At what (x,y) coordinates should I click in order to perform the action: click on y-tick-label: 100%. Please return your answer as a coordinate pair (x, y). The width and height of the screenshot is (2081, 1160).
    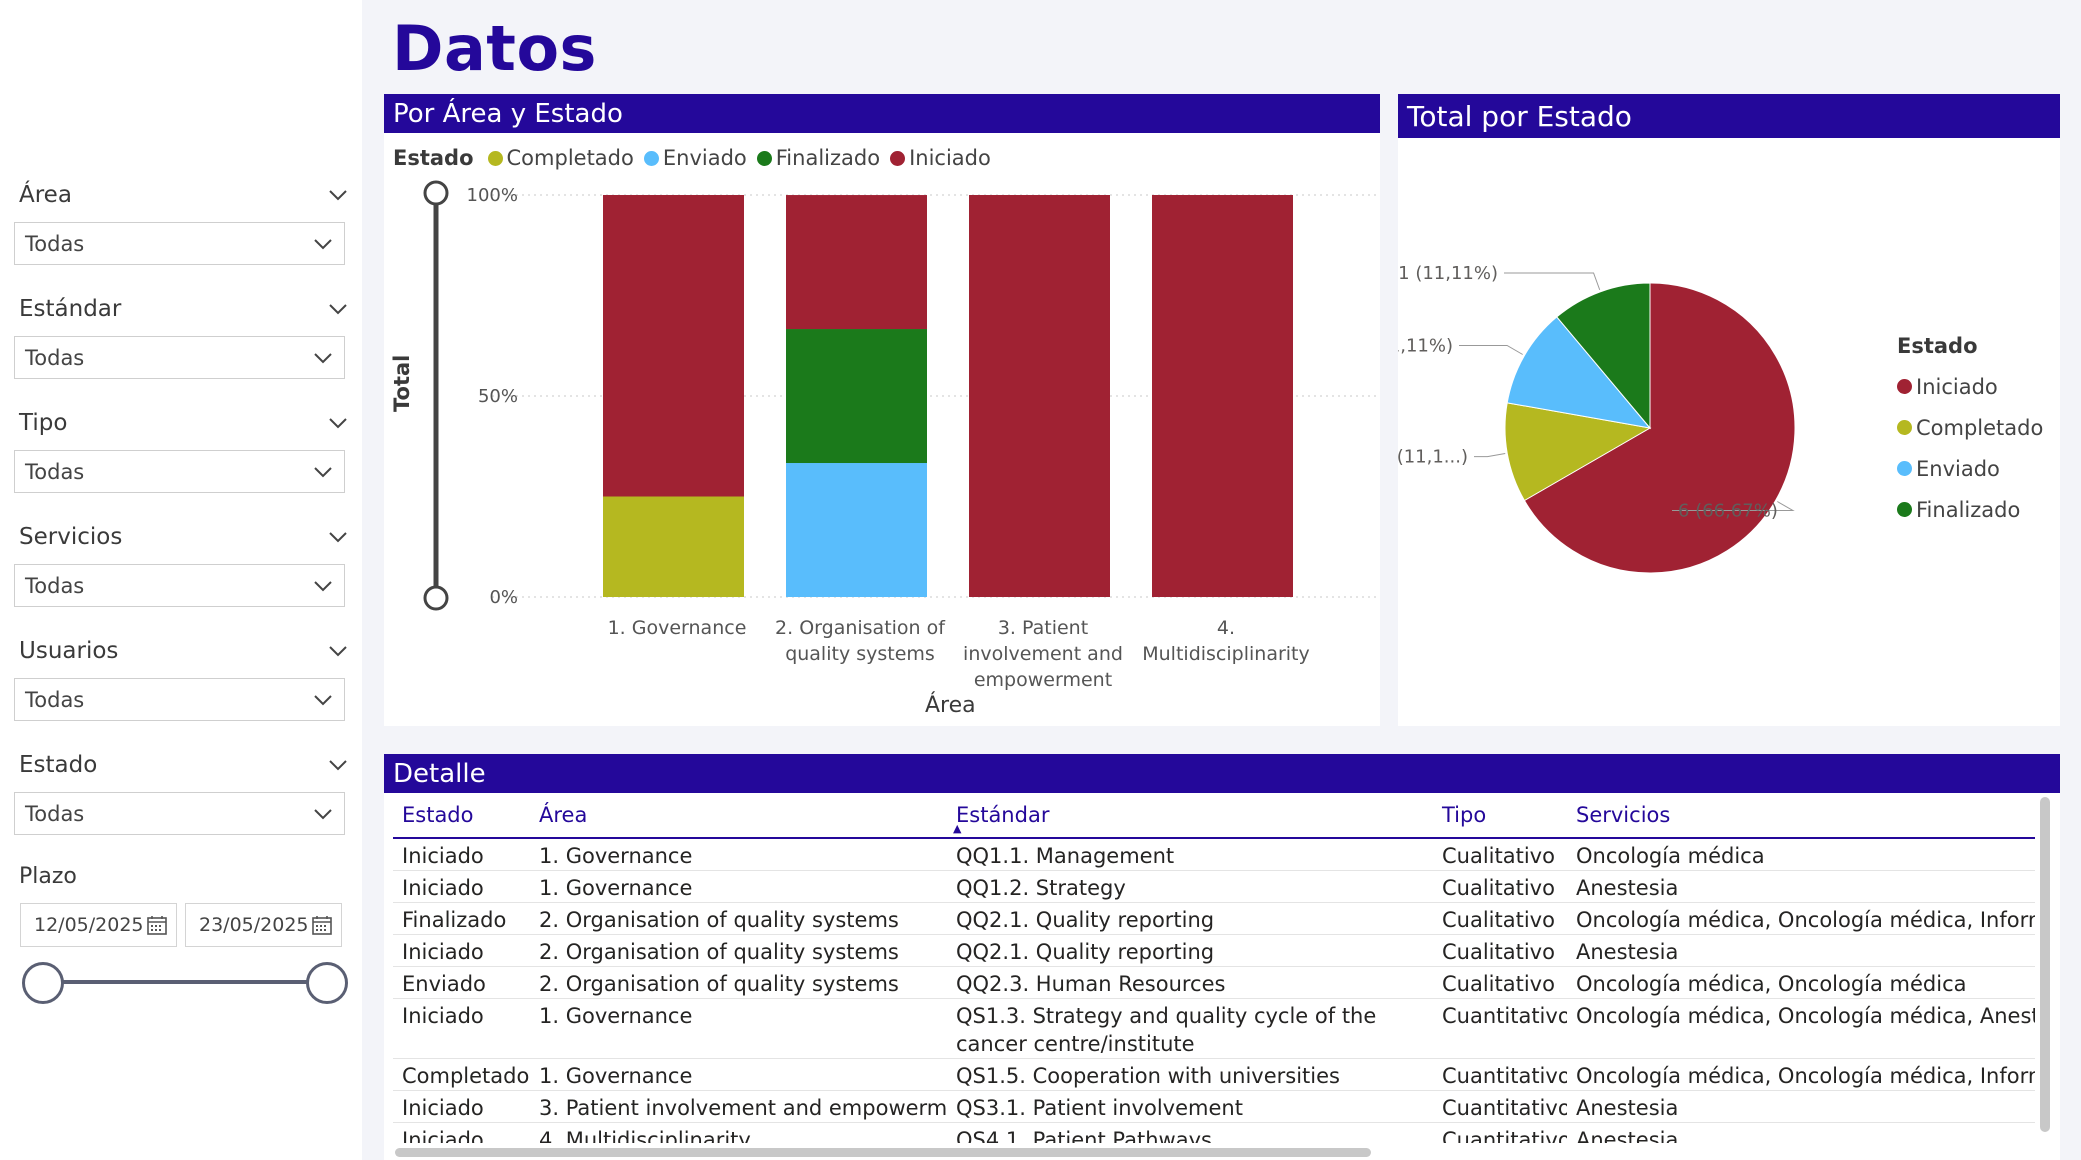
    Looking at the image, I should click on (492, 195).